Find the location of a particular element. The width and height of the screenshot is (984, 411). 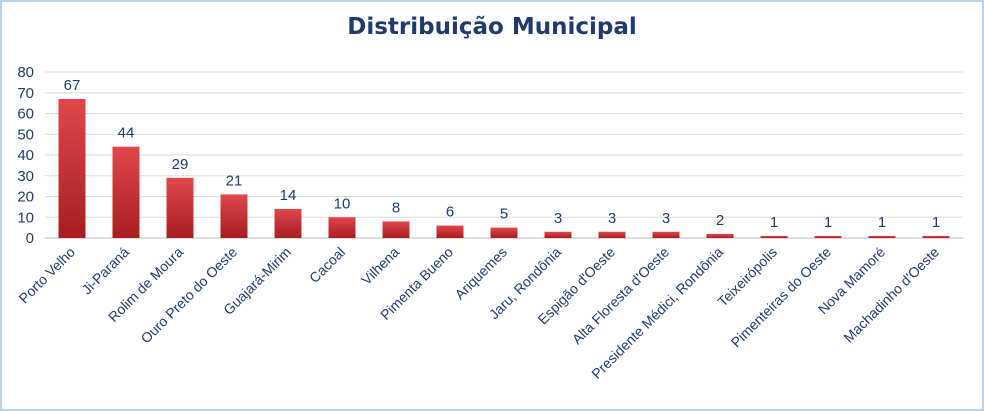

data-label: 8 is located at coordinates (396, 207).